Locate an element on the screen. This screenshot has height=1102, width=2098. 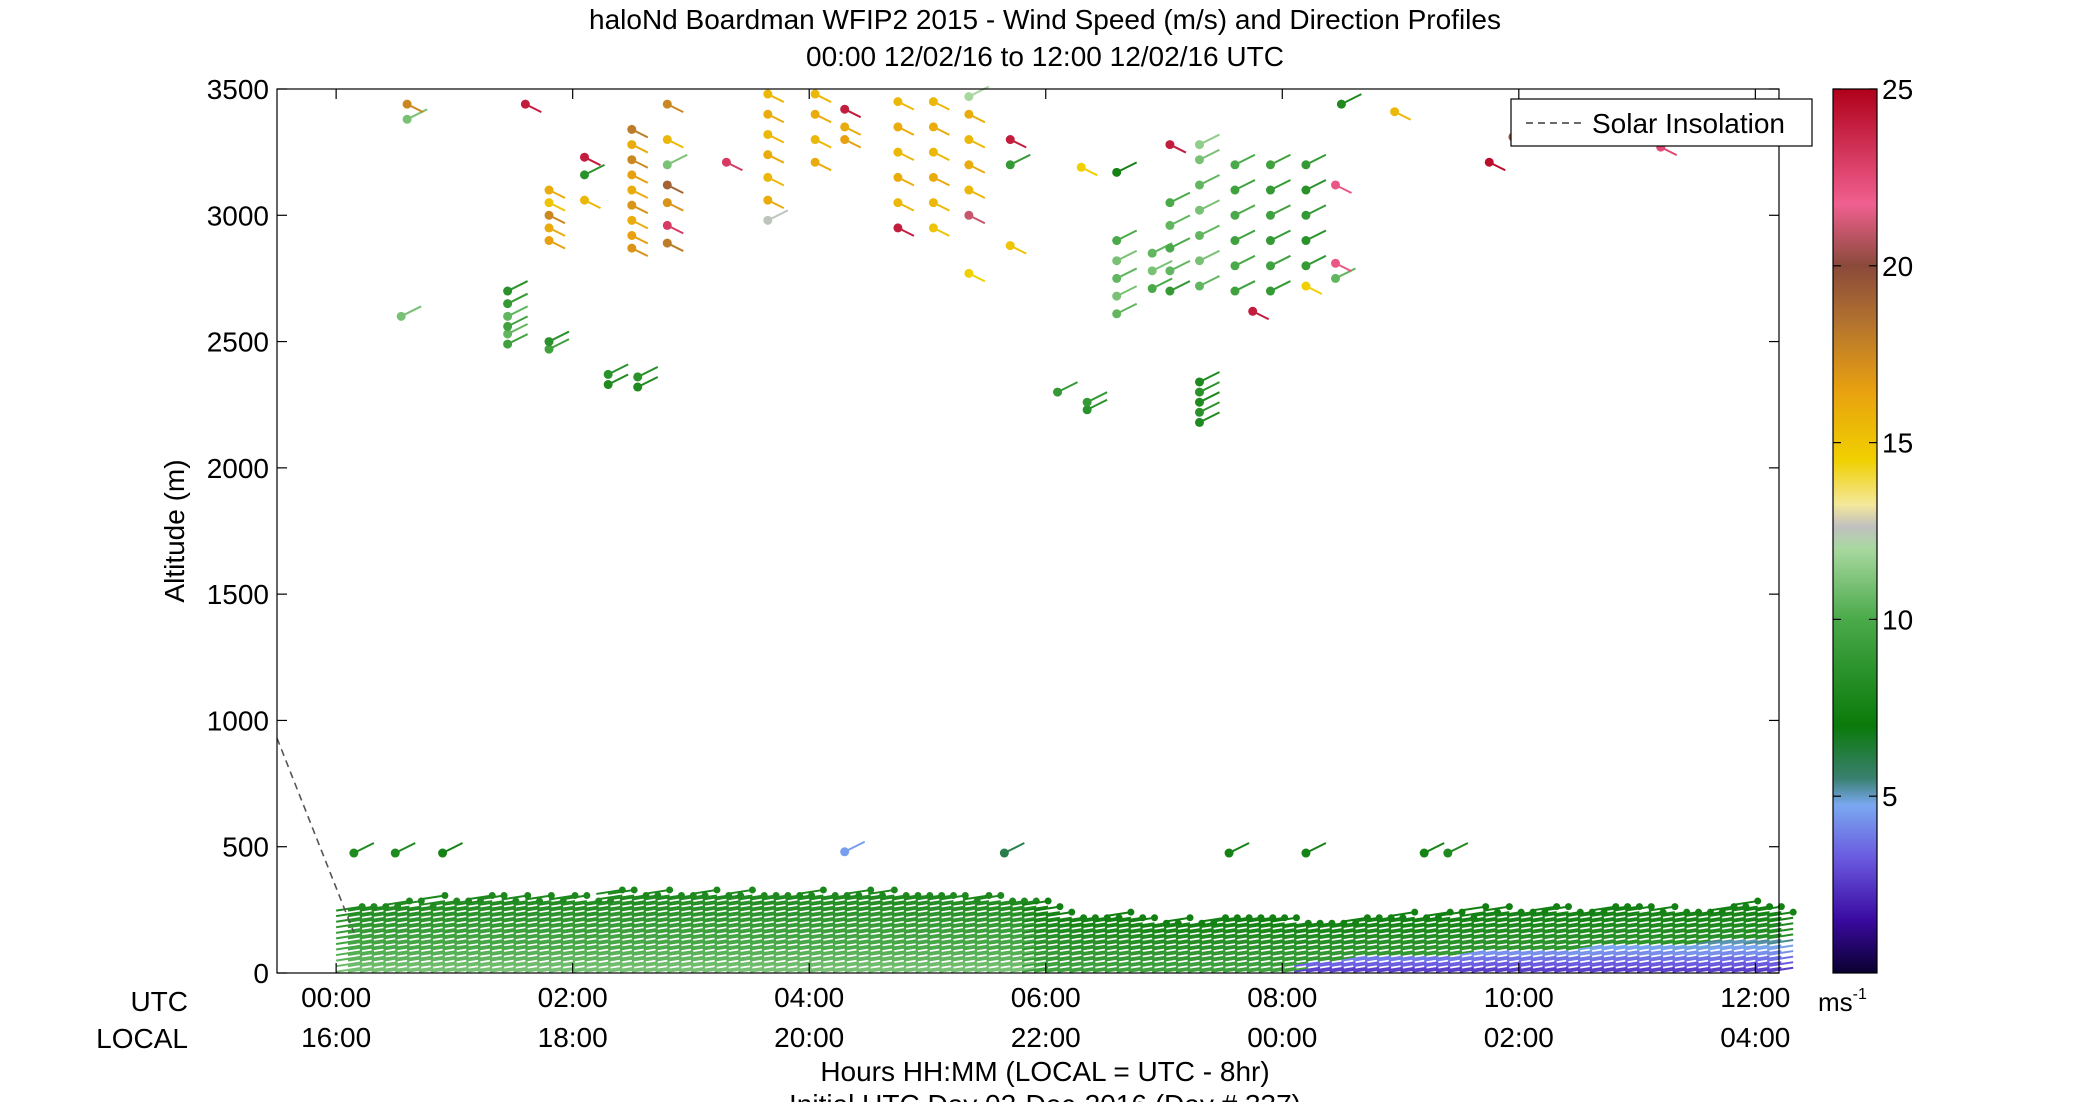
x-tick-label-utc: 12:00 is located at coordinates (1755, 997).